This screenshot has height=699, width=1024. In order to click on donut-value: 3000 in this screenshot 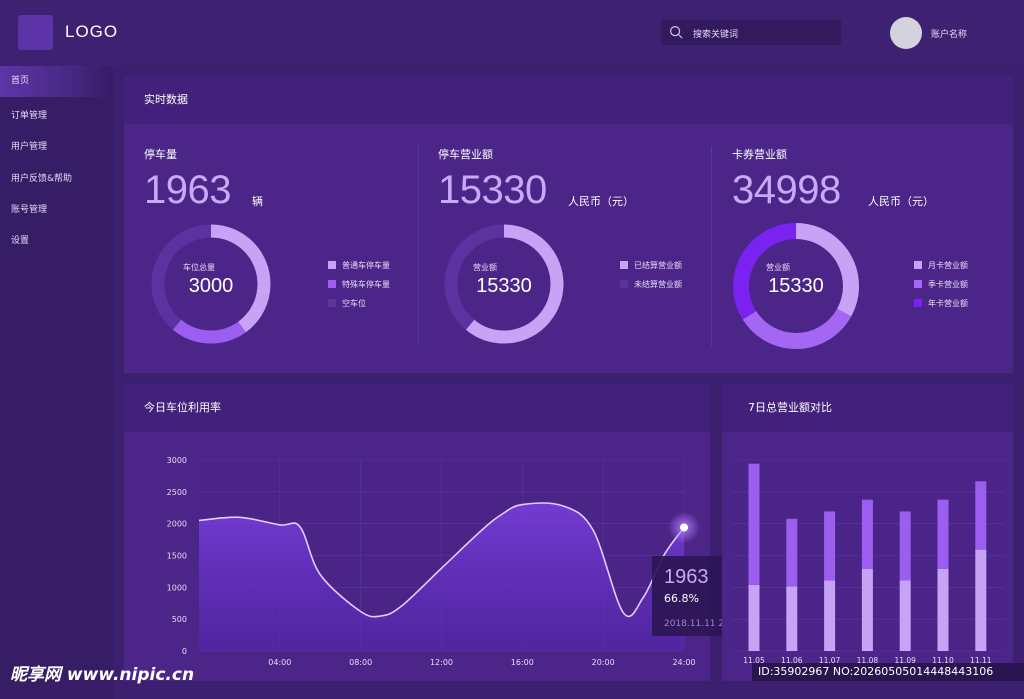, I will do `click(211, 286)`.